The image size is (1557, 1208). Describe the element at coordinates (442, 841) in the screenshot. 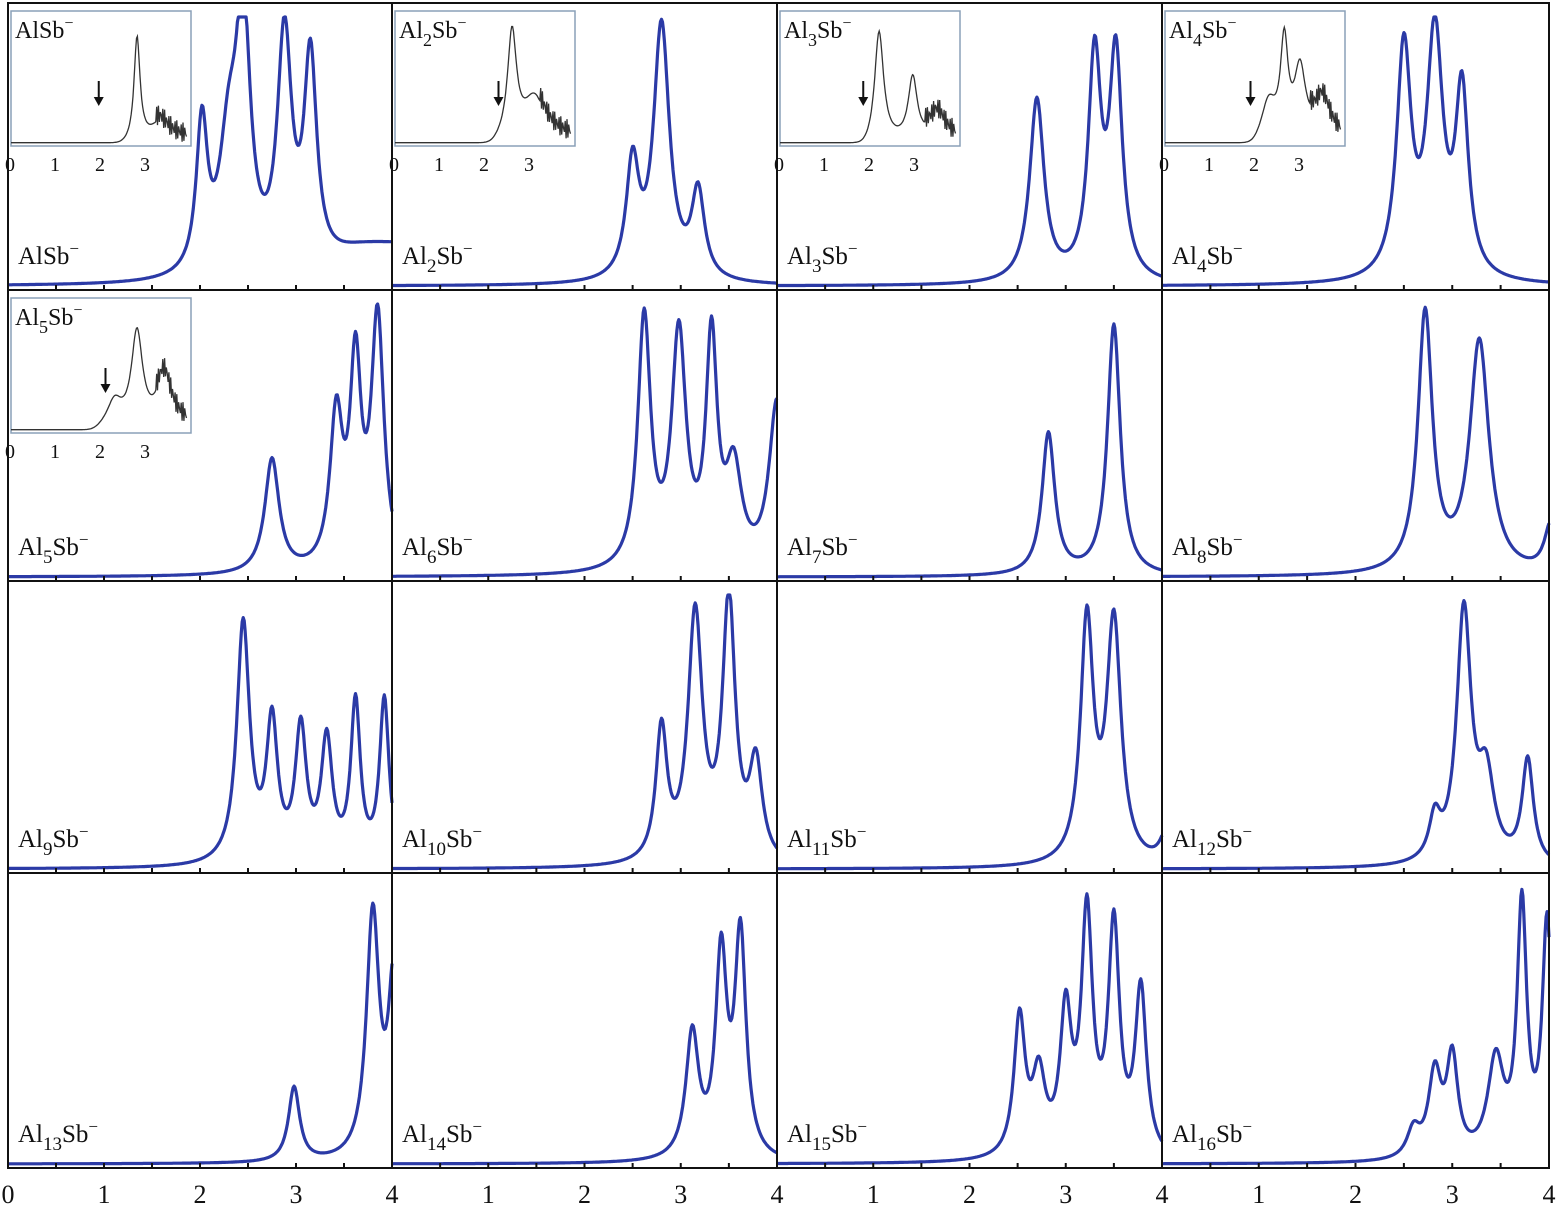

I see `panel-label: Al10Sb−` at that location.